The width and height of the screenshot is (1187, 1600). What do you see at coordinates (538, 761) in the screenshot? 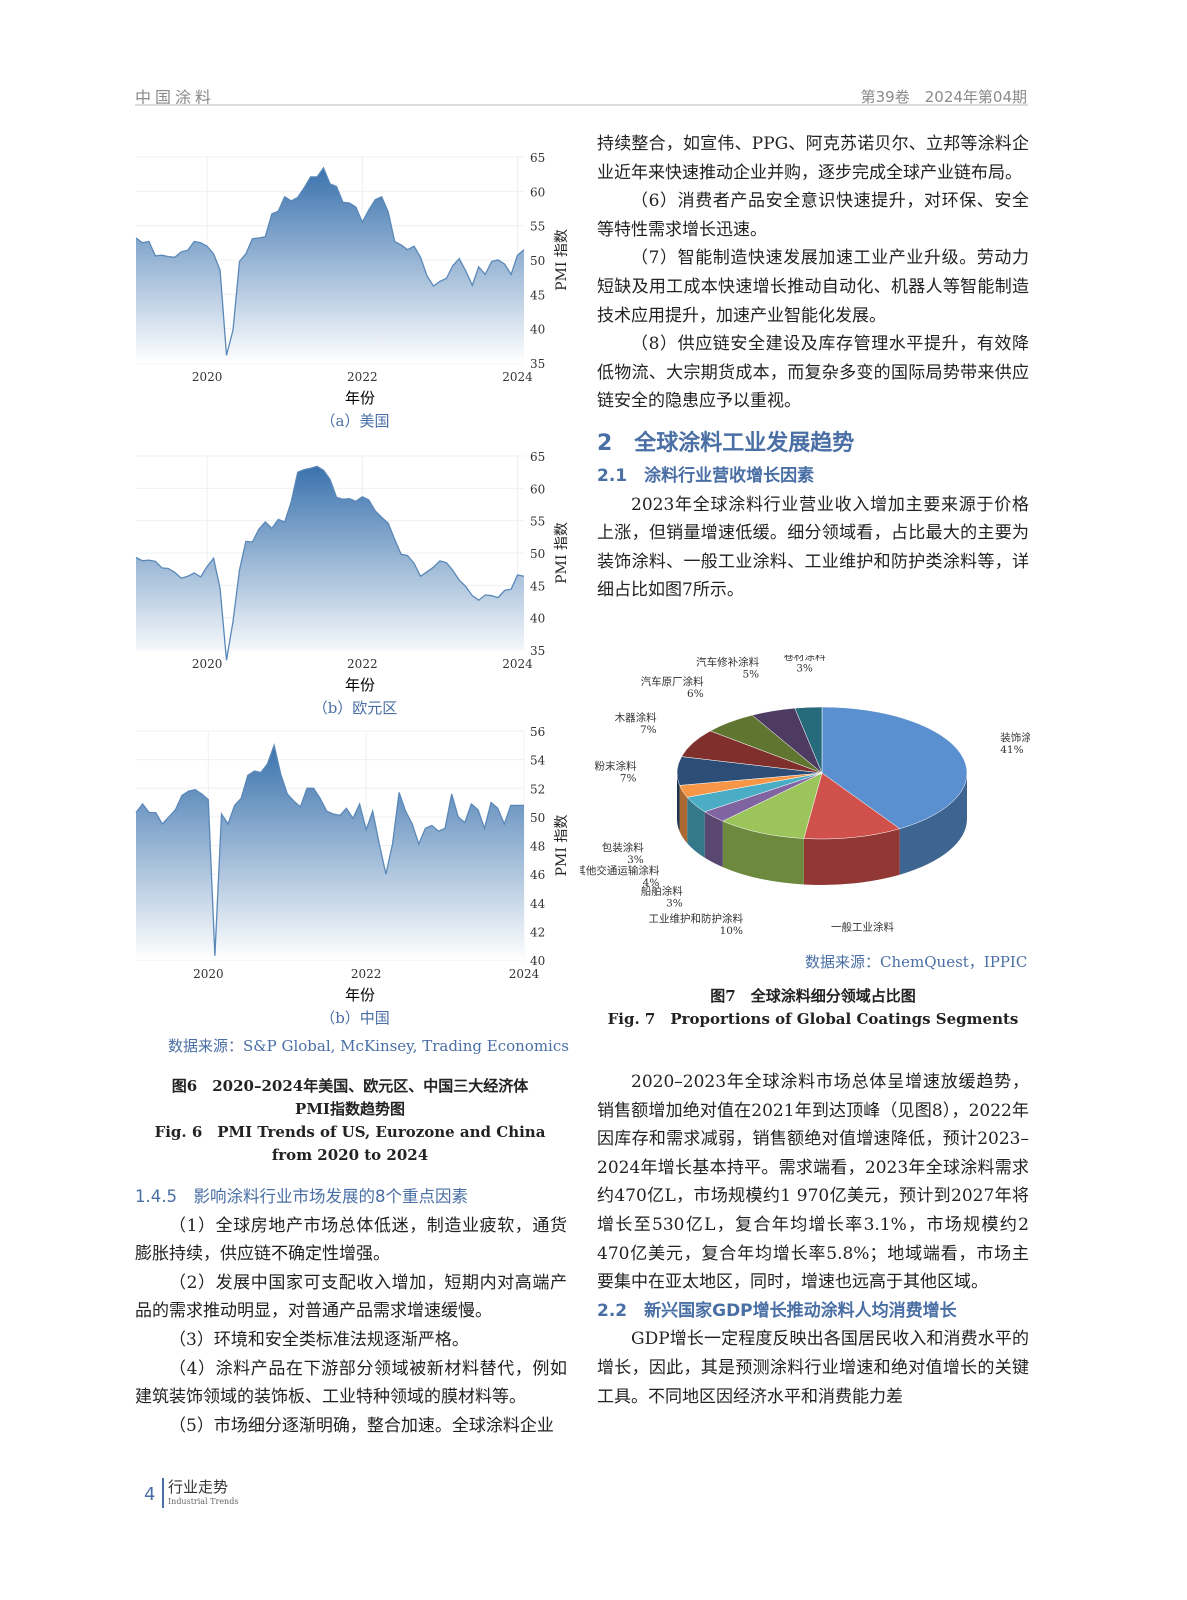
I see `y-tick-label: 54` at bounding box center [538, 761].